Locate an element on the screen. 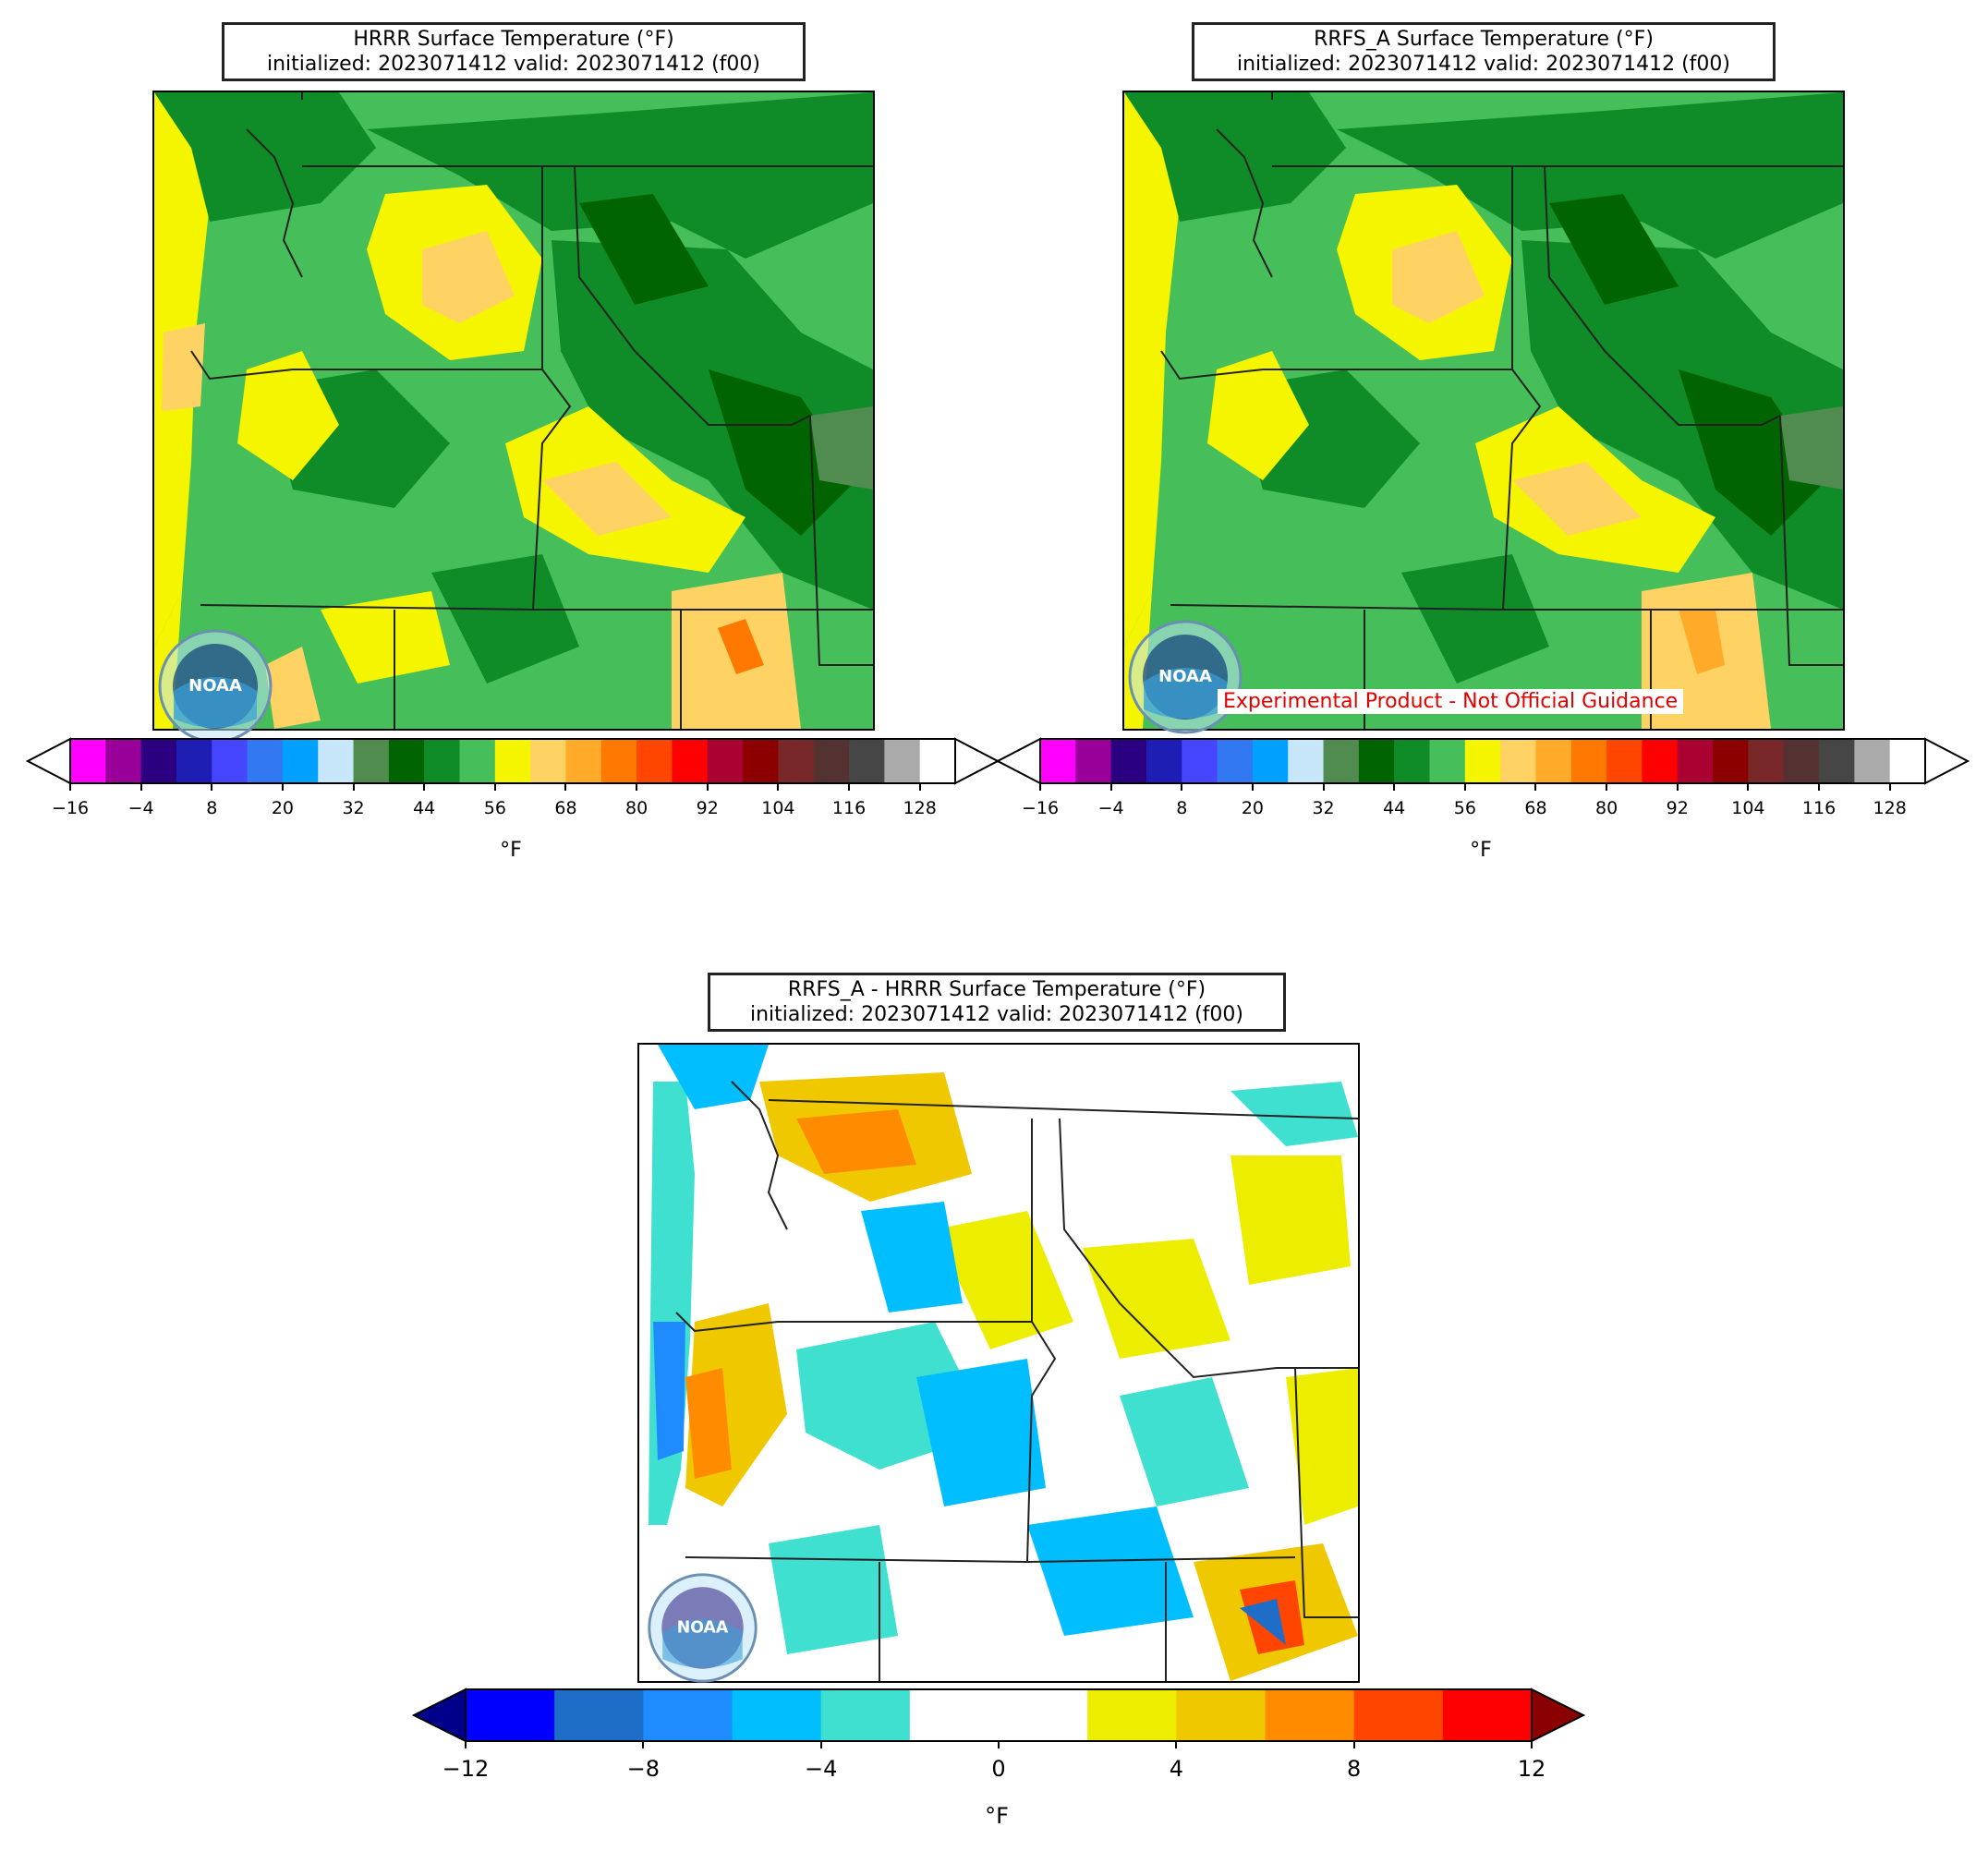 The width and height of the screenshot is (1988, 1851). rrfs-colorbar-unit: °F is located at coordinates (1481, 850).